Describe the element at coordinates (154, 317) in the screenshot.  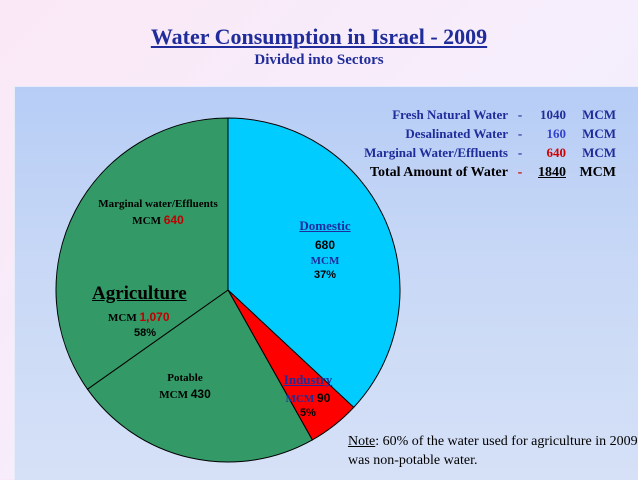
I see `label-agriculture-value: 1,070` at that location.